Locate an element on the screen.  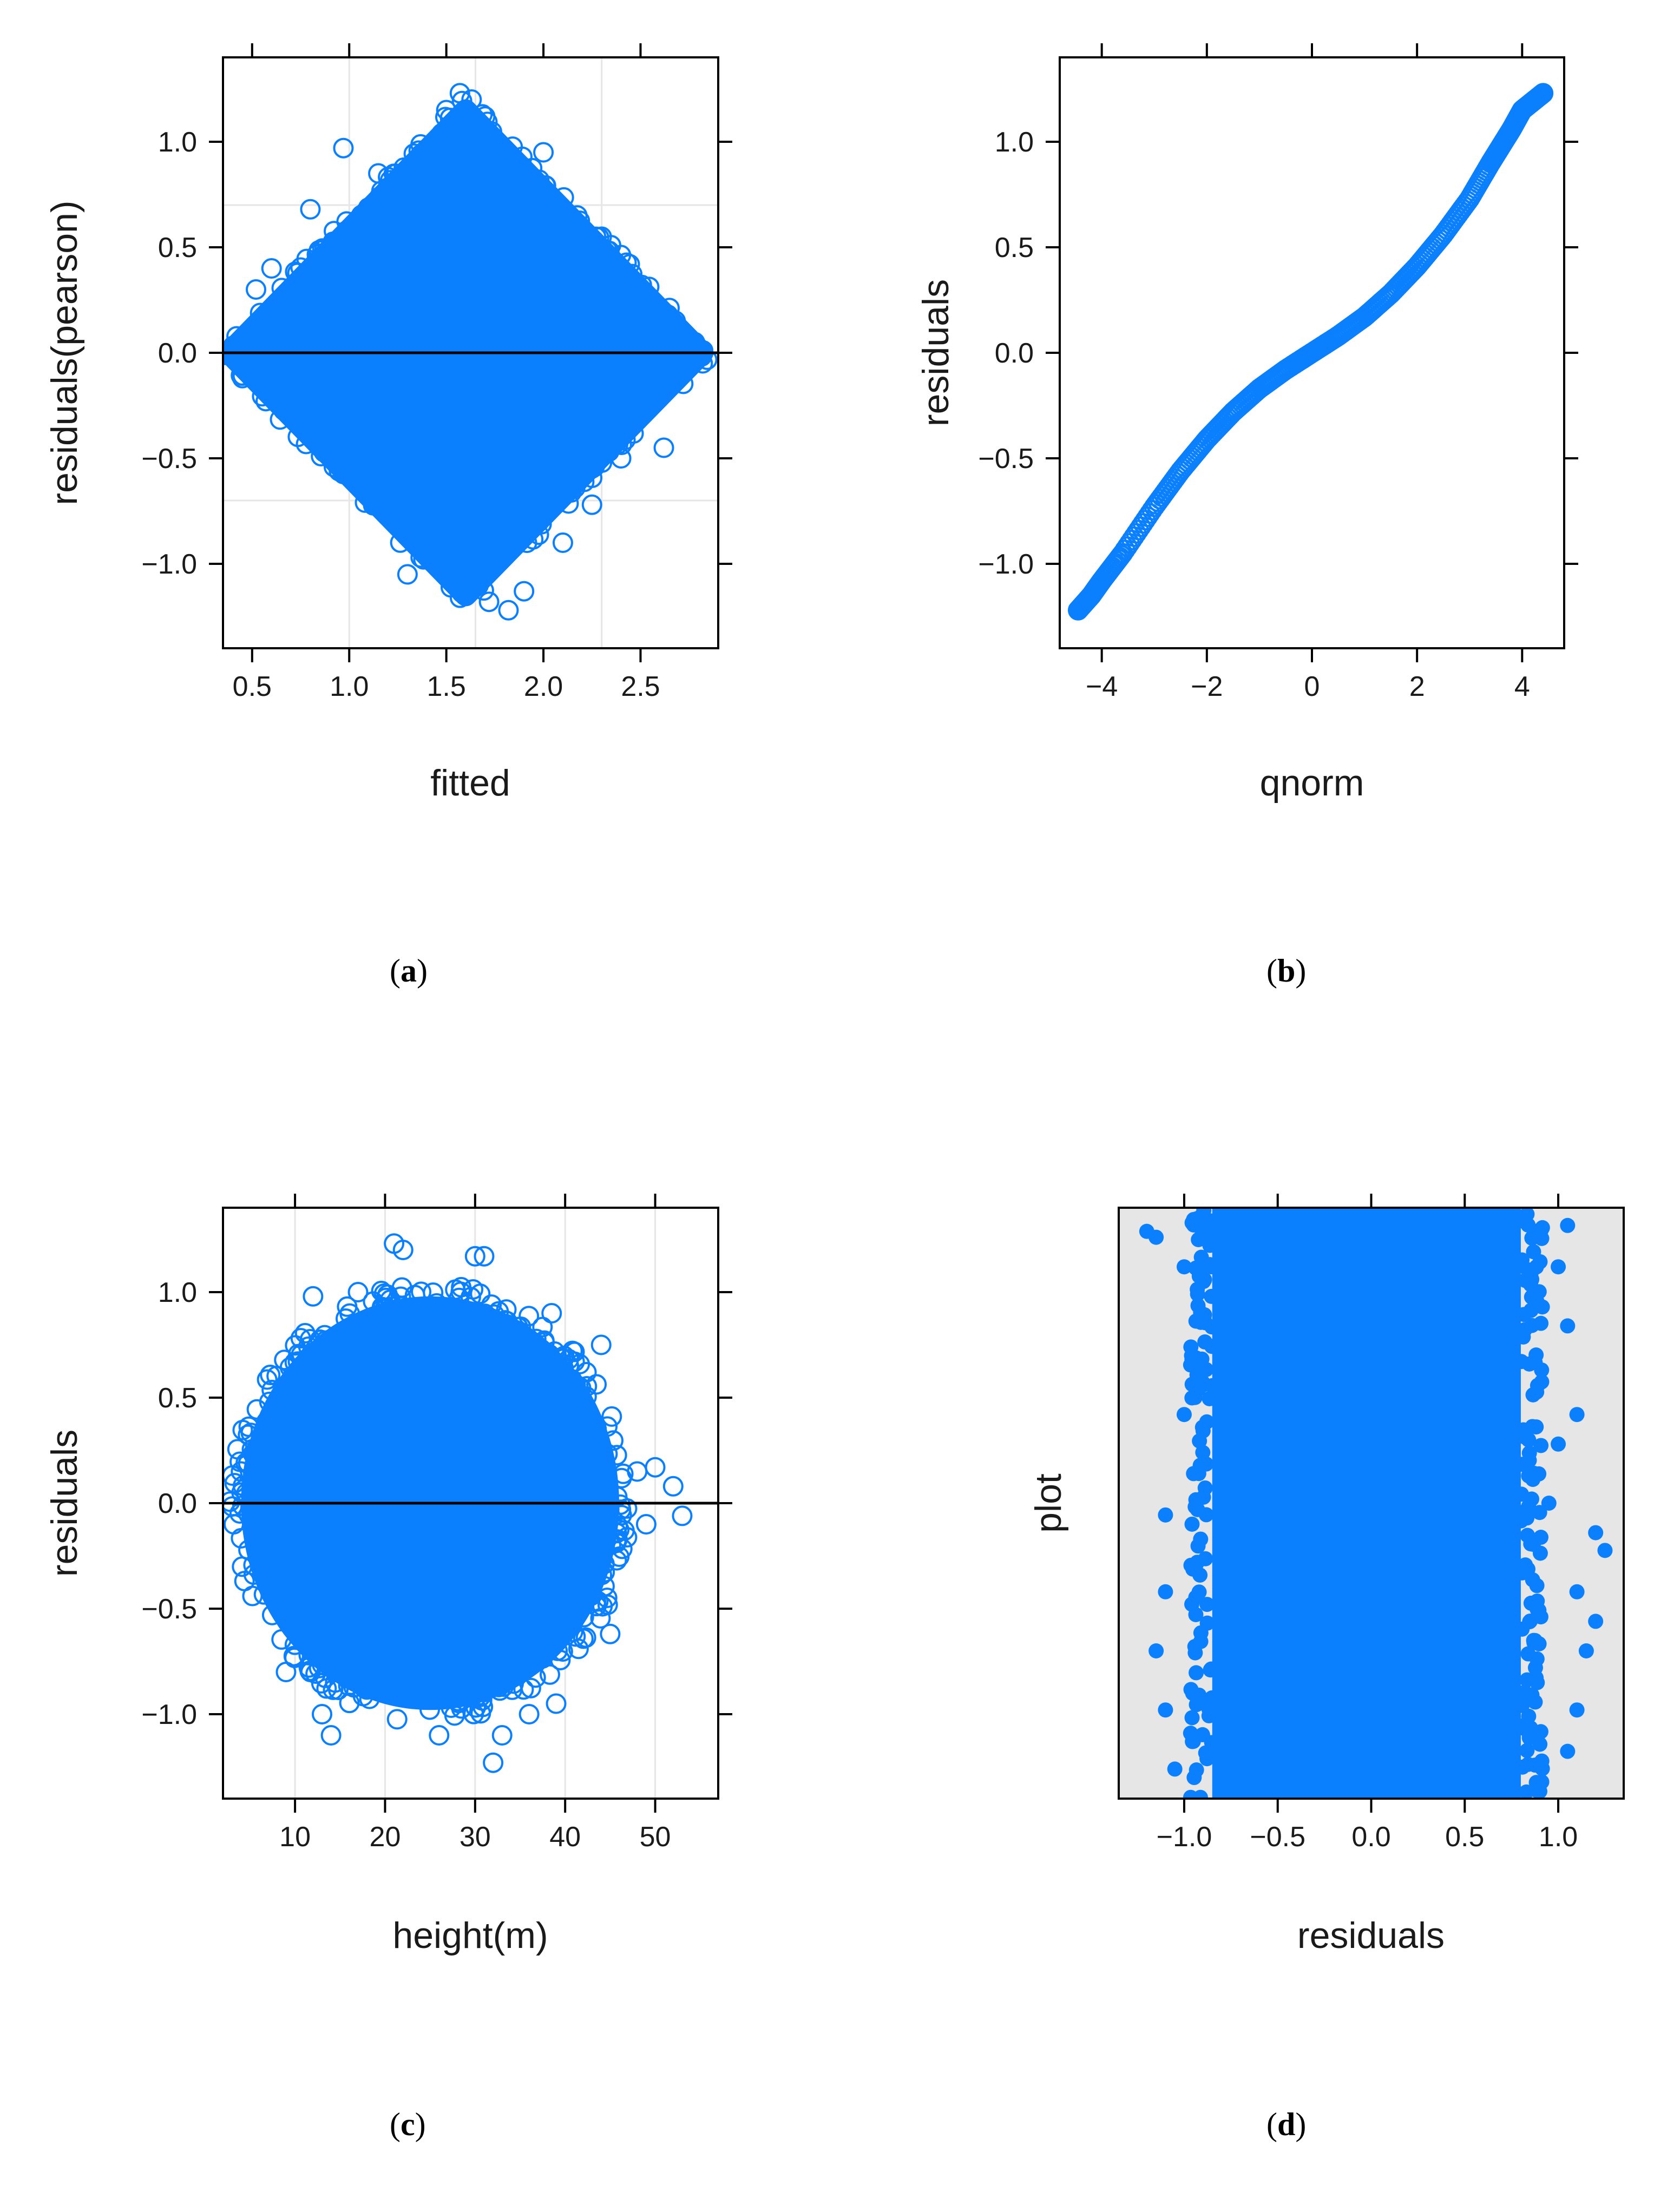
caption-a-close: ) is located at coordinates (422, 971).